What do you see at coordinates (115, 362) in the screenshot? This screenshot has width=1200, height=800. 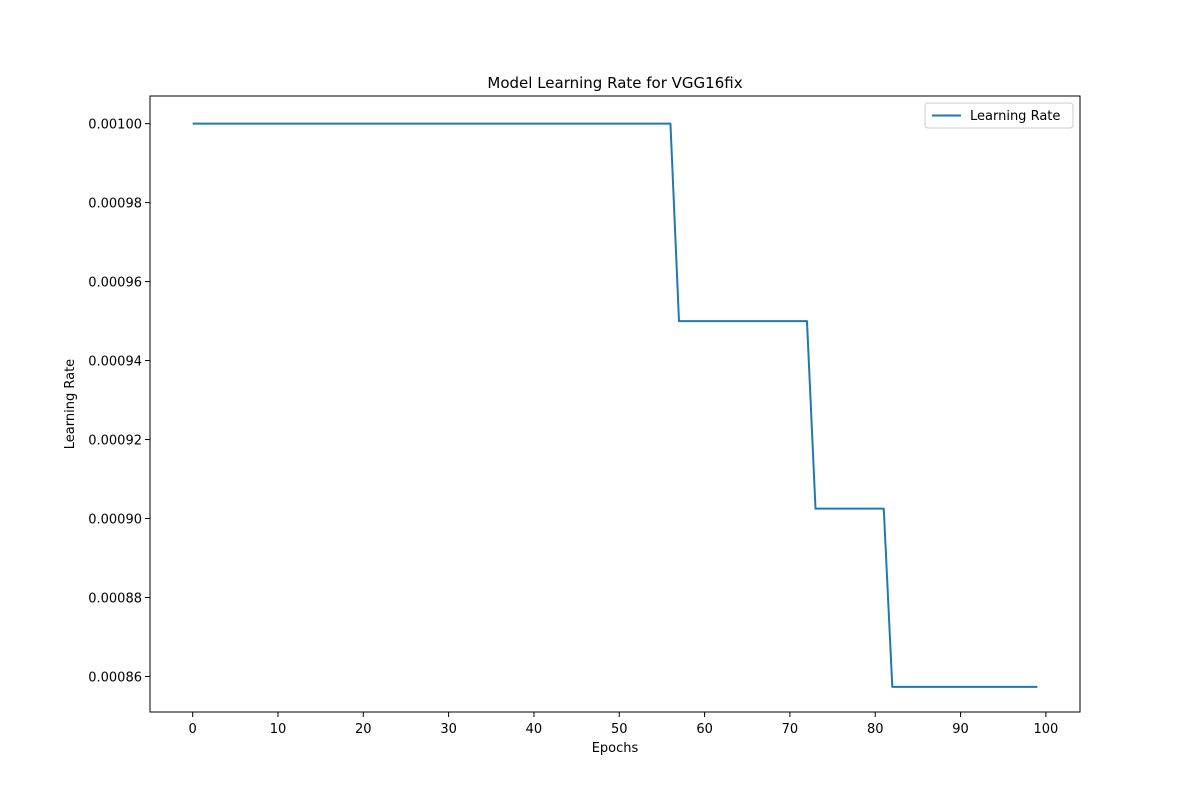 I see `y-tick-label: 0.00094` at bounding box center [115, 362].